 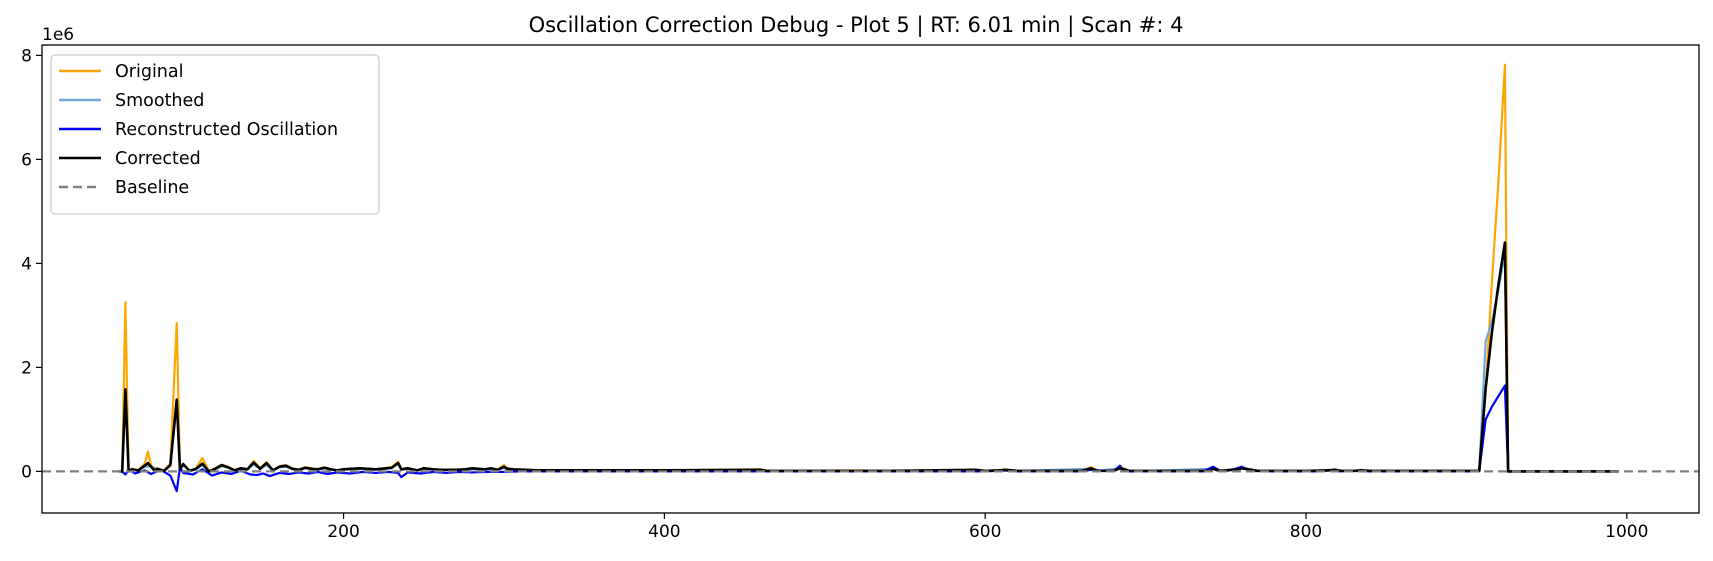 I want to click on x-tick-label: 800, so click(x=1306, y=532).